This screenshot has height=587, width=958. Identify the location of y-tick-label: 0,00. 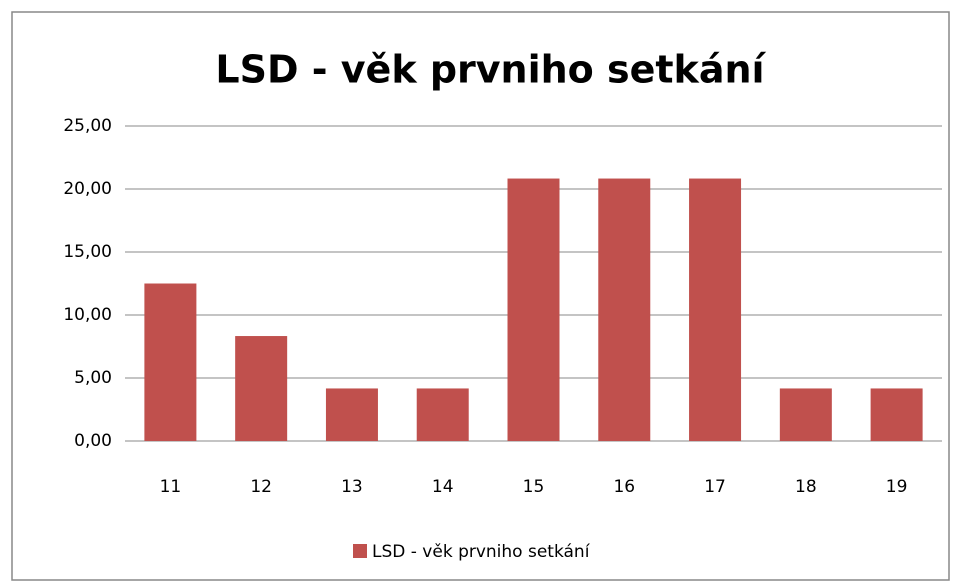
(93, 441).